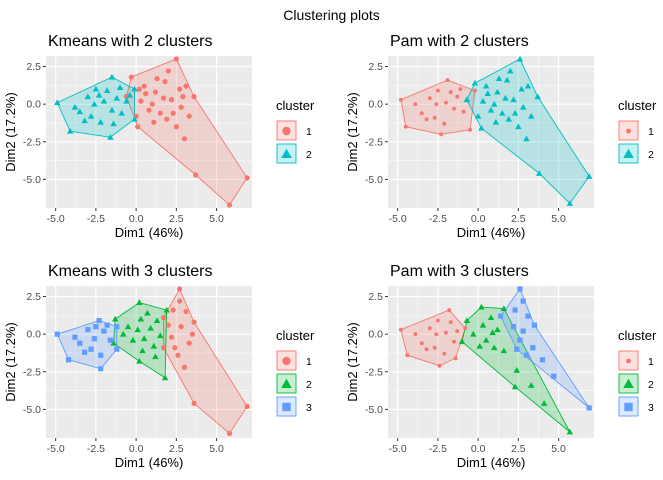 This screenshot has width=663, height=480. Describe the element at coordinates (309, 155) in the screenshot. I see `legend-label-2: 2` at that location.